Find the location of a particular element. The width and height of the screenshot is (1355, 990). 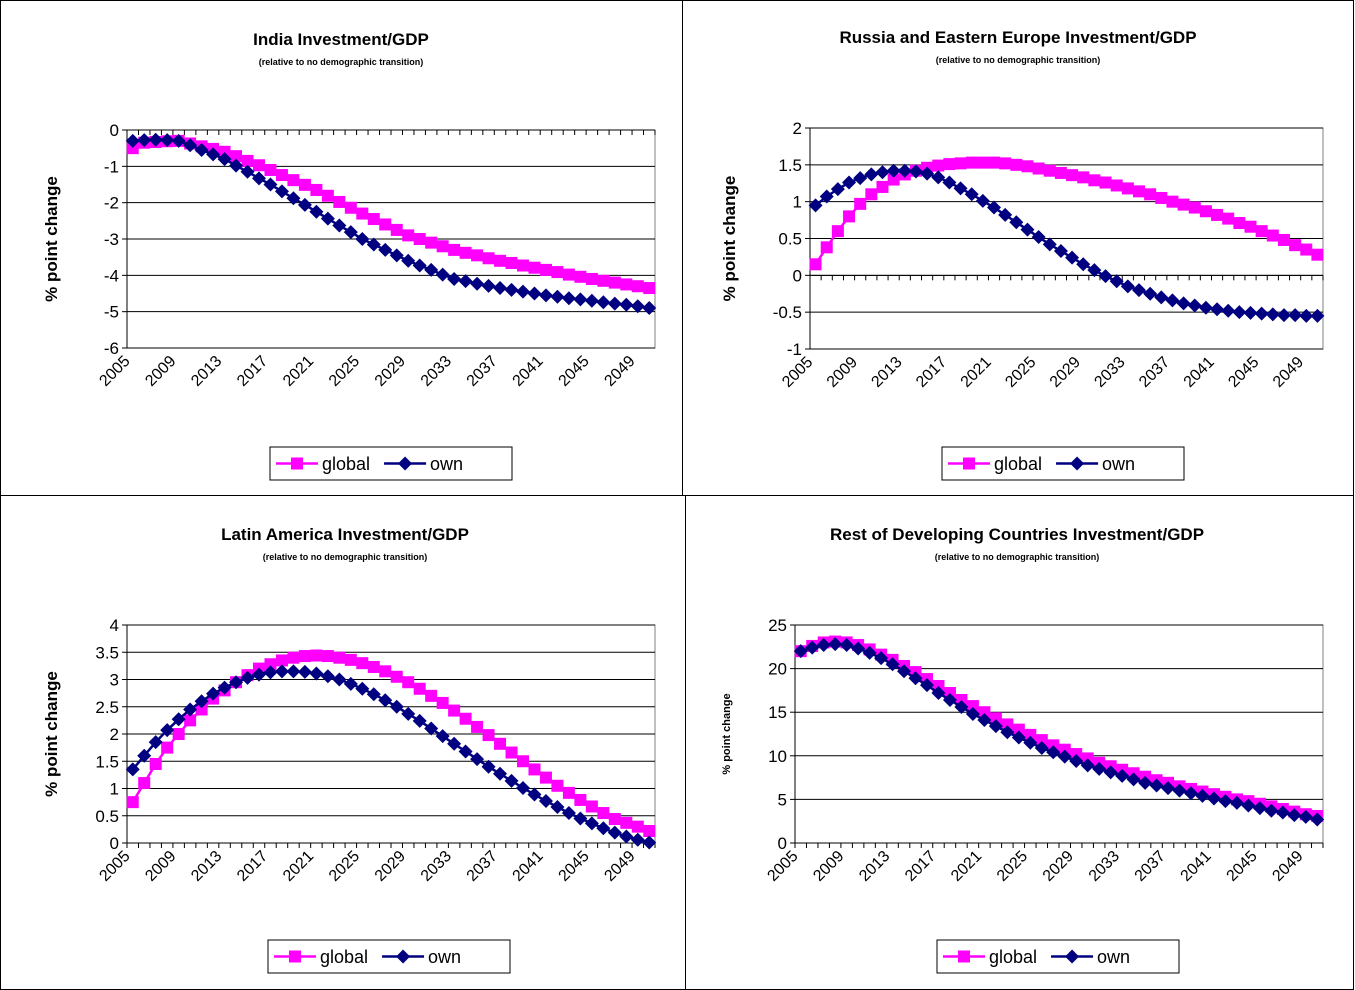

legend-label: global is located at coordinates (346, 464).